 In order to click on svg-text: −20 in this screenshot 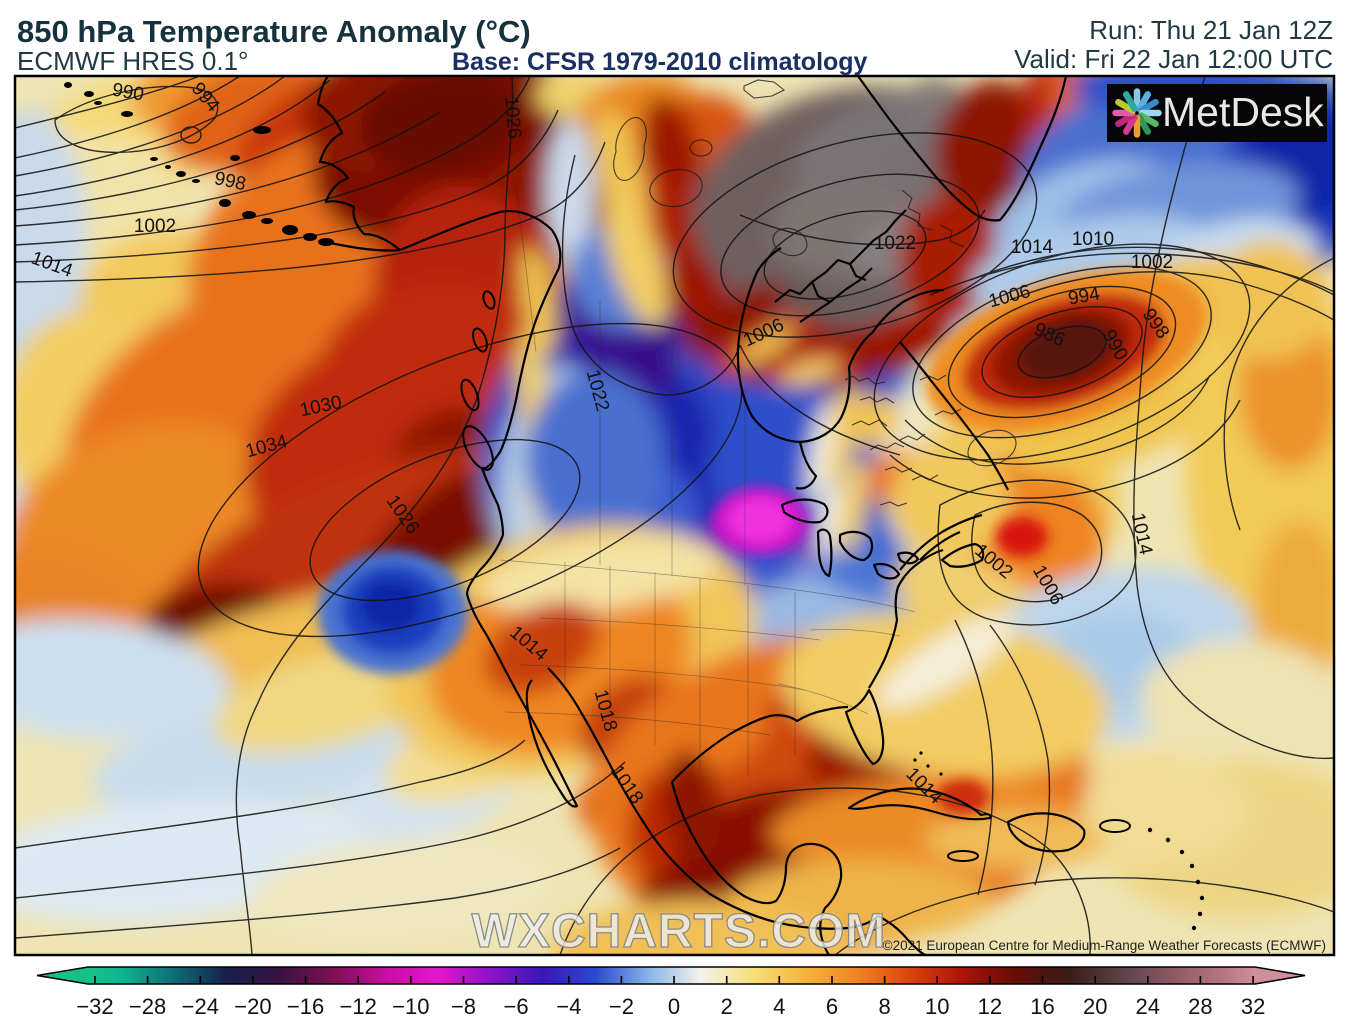, I will do `click(252, 1006)`.